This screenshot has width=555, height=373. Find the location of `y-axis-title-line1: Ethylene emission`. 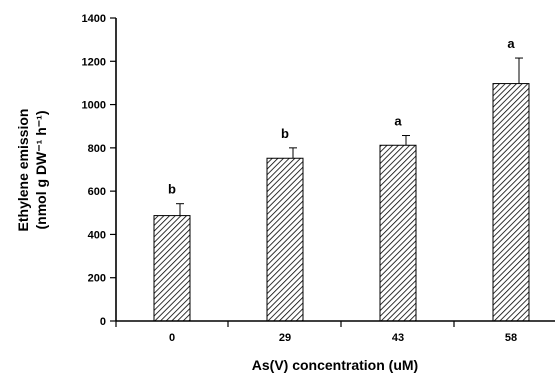

y-axis-title-line1: Ethylene emission is located at coordinates (23, 170).